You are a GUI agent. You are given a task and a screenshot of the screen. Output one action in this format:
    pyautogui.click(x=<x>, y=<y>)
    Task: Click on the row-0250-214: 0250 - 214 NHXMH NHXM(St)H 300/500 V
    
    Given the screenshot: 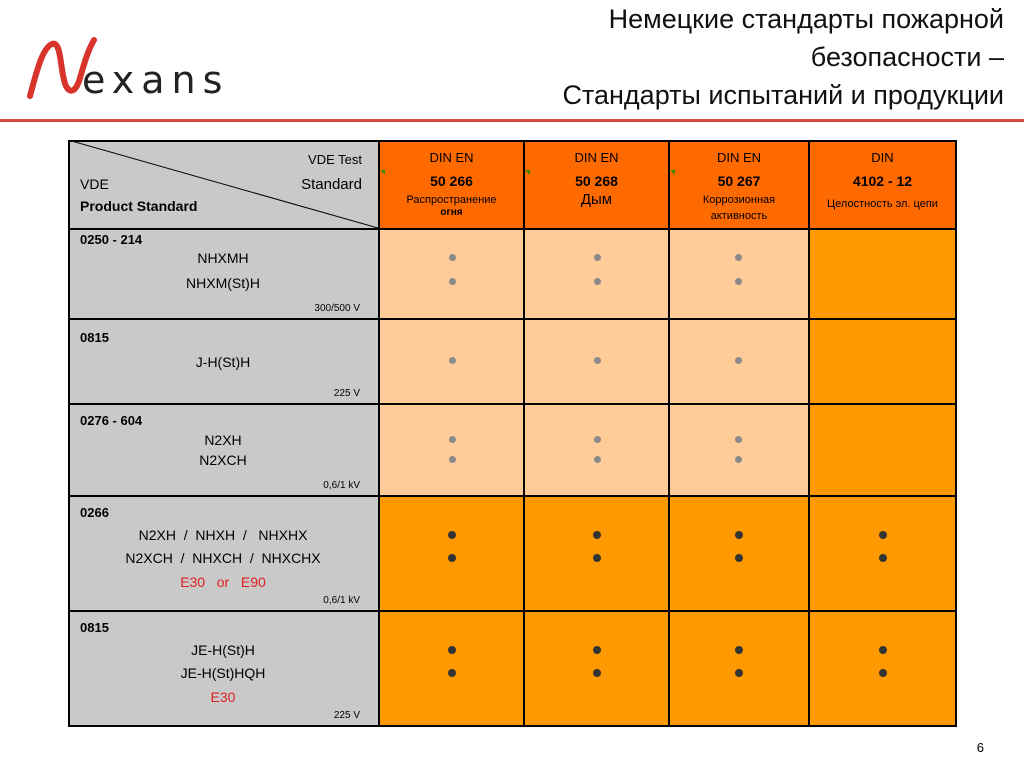 What is the action you would take?
    pyautogui.click(x=224, y=275)
    